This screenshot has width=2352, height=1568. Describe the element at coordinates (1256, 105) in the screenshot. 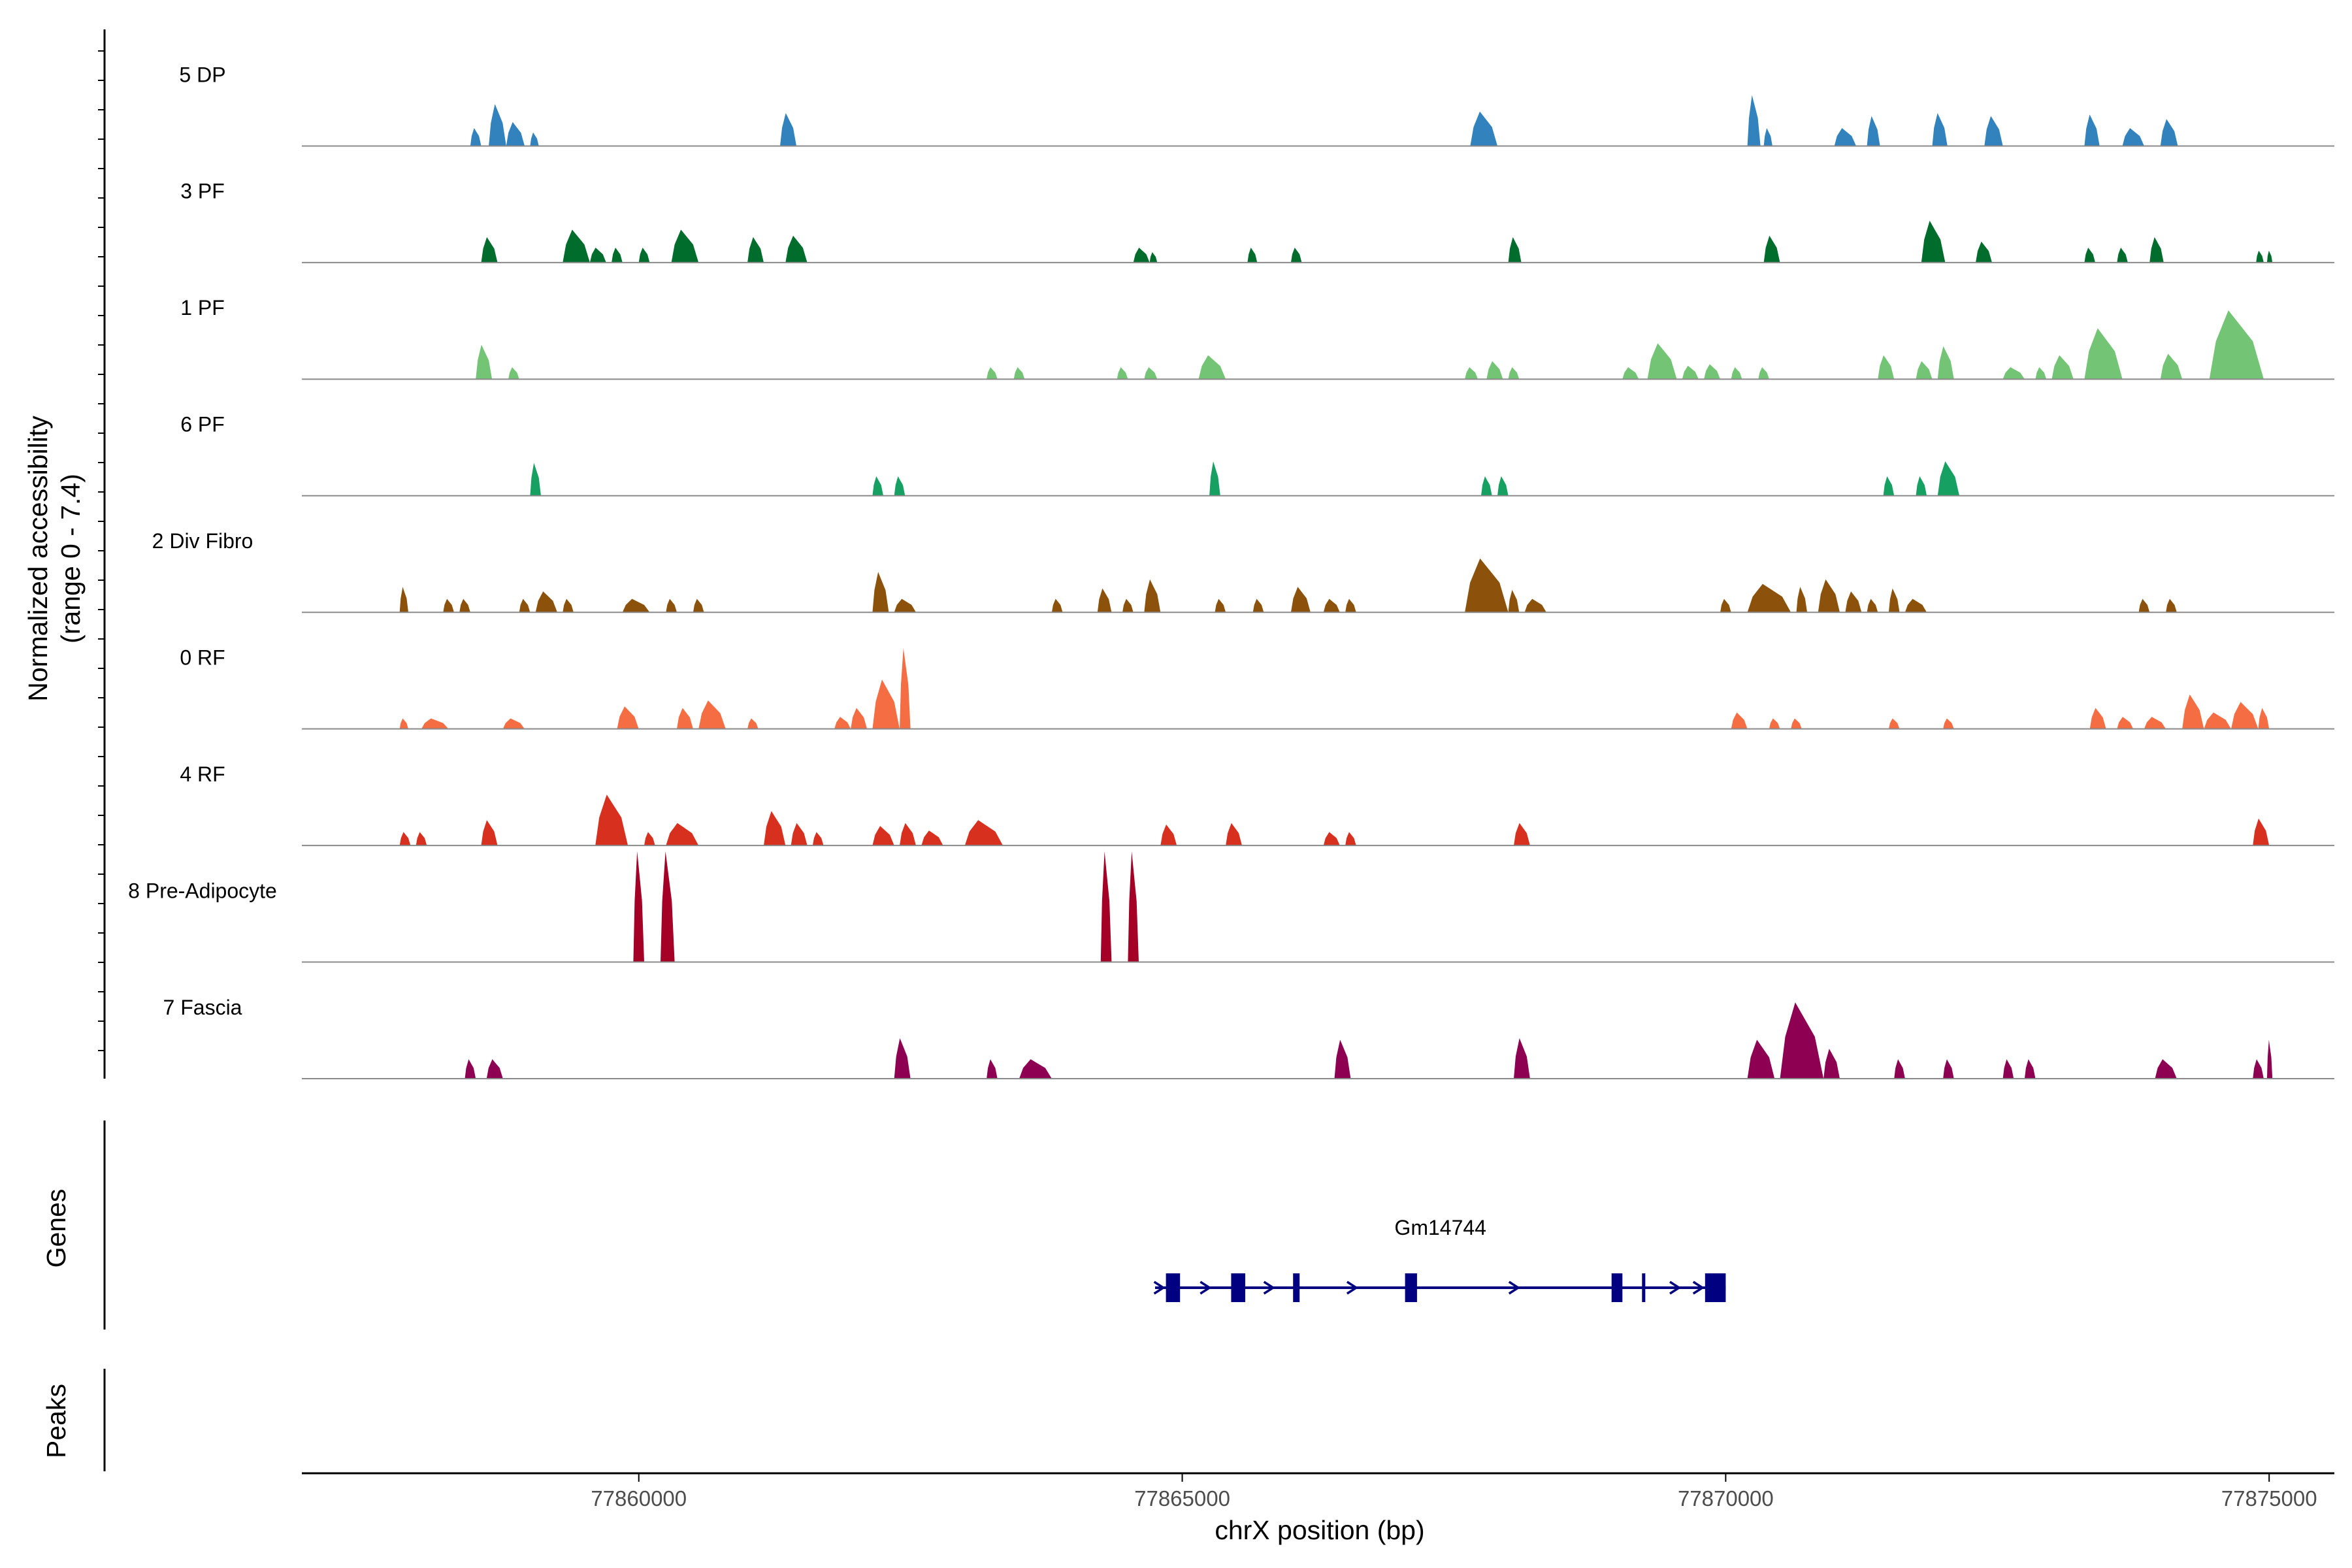

I see `track-5-dp: 5 DP` at that location.